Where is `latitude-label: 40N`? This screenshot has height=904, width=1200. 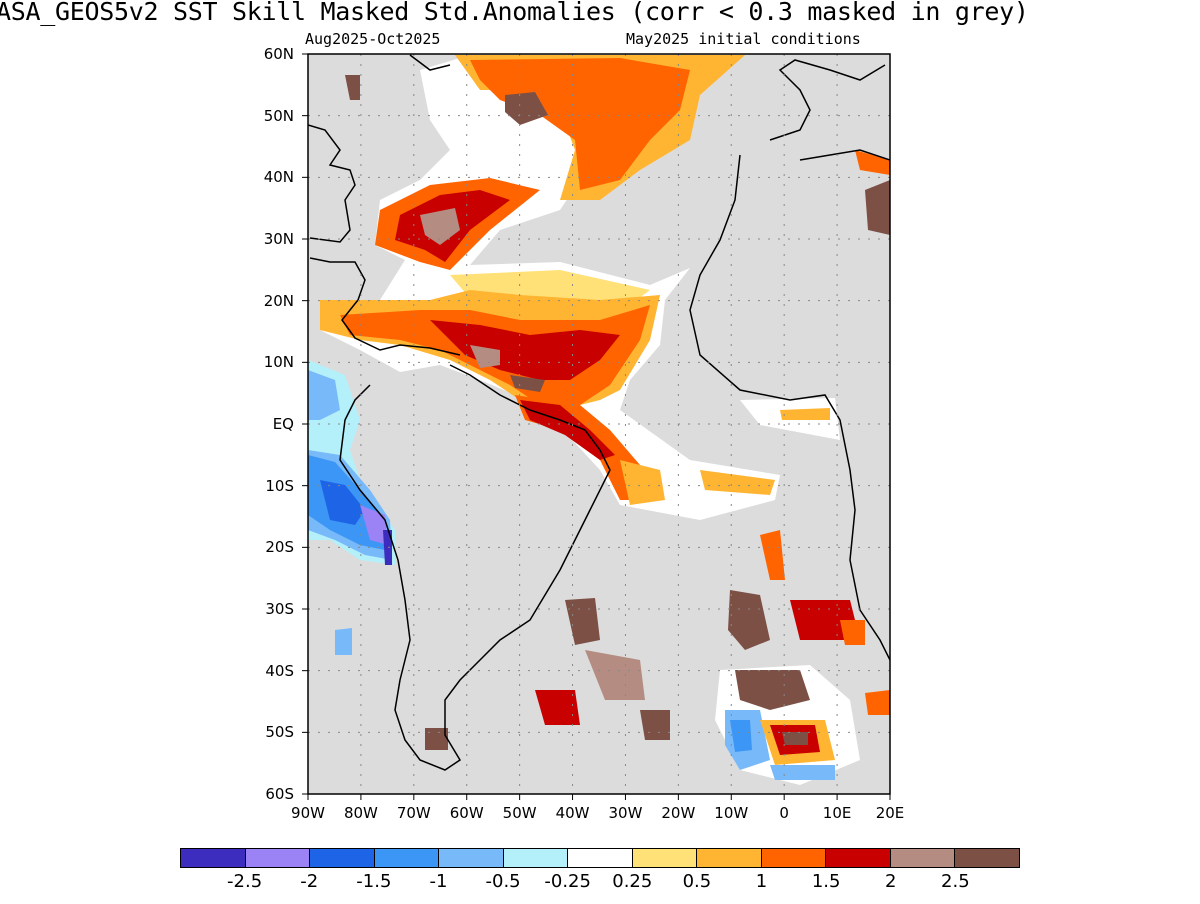
latitude-label: 40N is located at coordinates (278, 177).